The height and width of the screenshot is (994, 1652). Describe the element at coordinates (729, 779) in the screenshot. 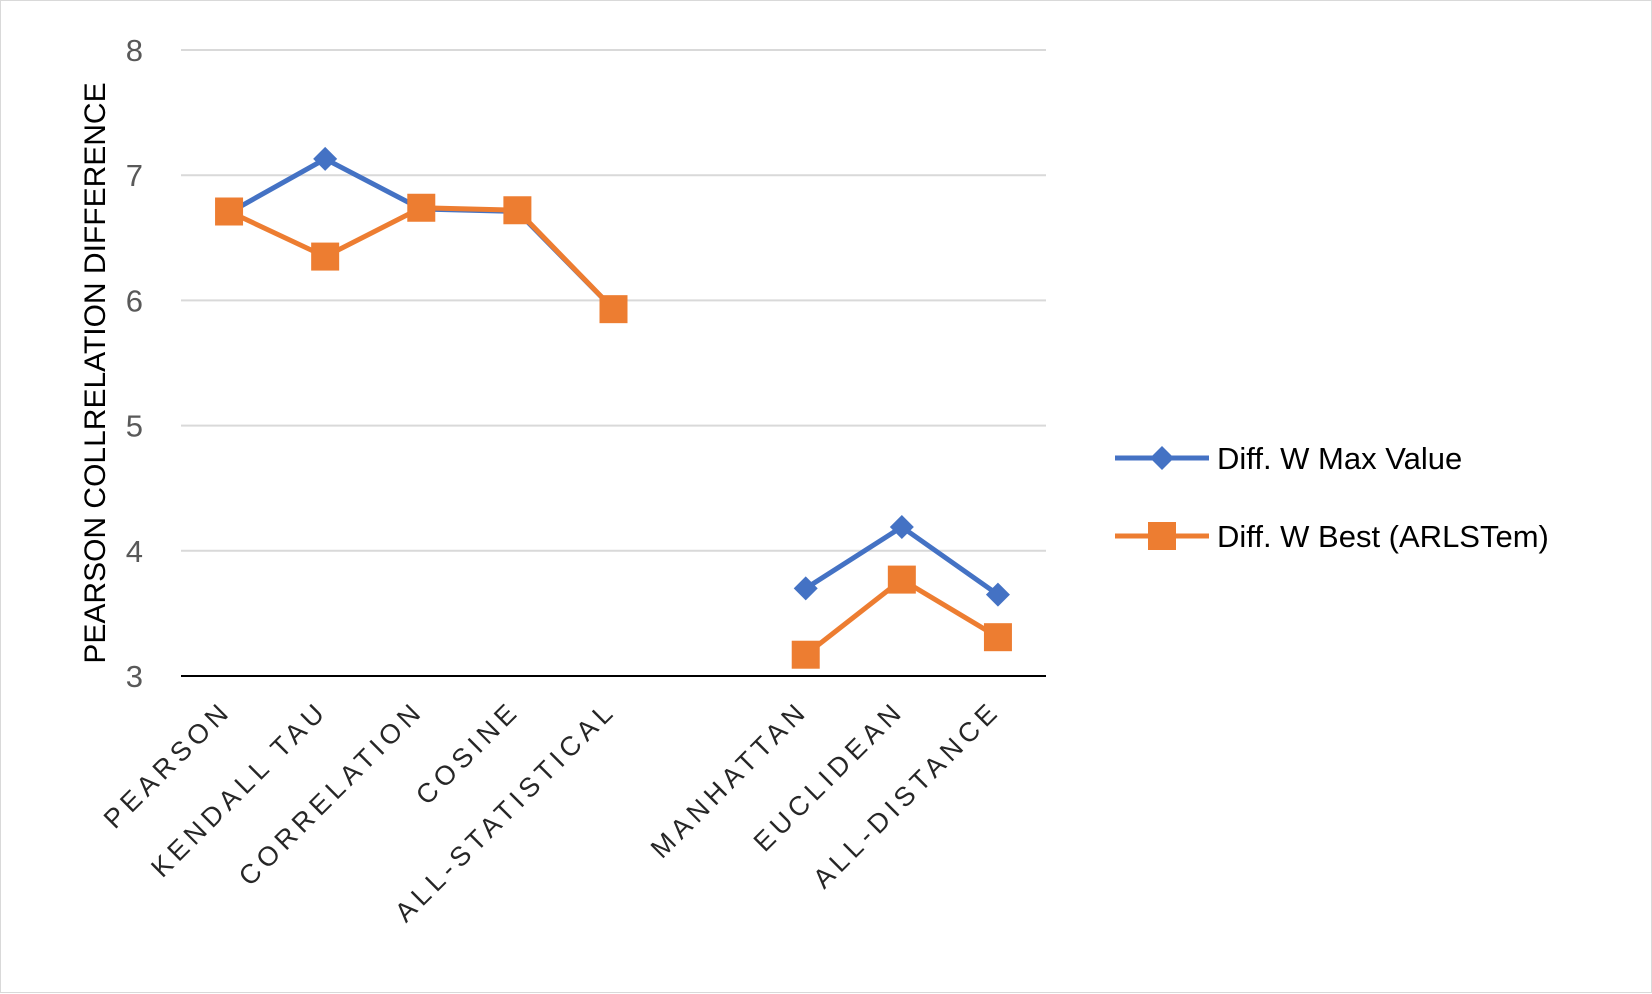

I see `x-tick-label: MANHATTAN` at that location.